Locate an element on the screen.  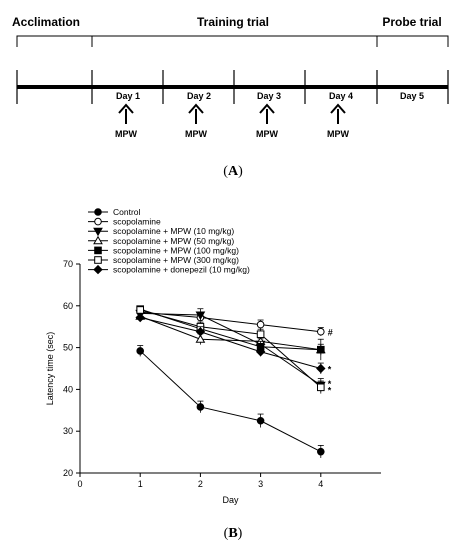
y-axis-label: Latency time (sec) is located at coordinates (50, 369).